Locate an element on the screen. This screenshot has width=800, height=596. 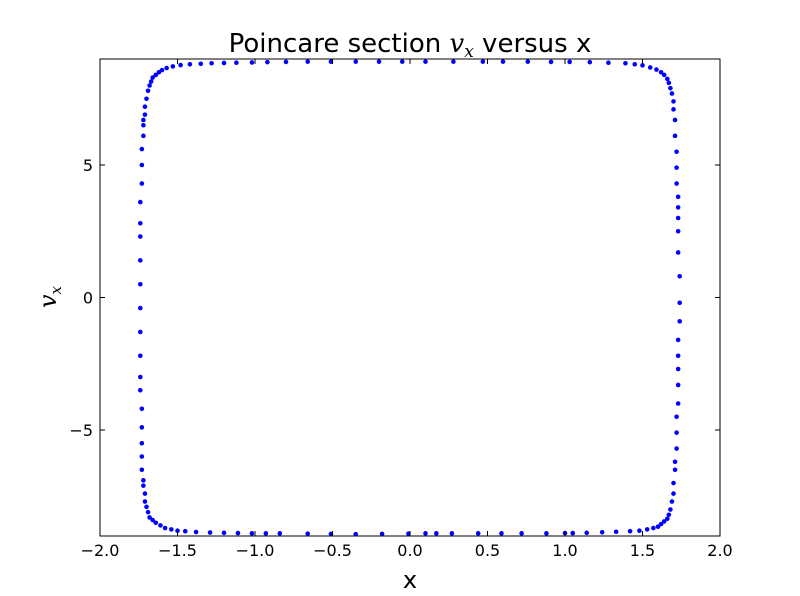
x-axis-label: x is located at coordinates (410, 580).